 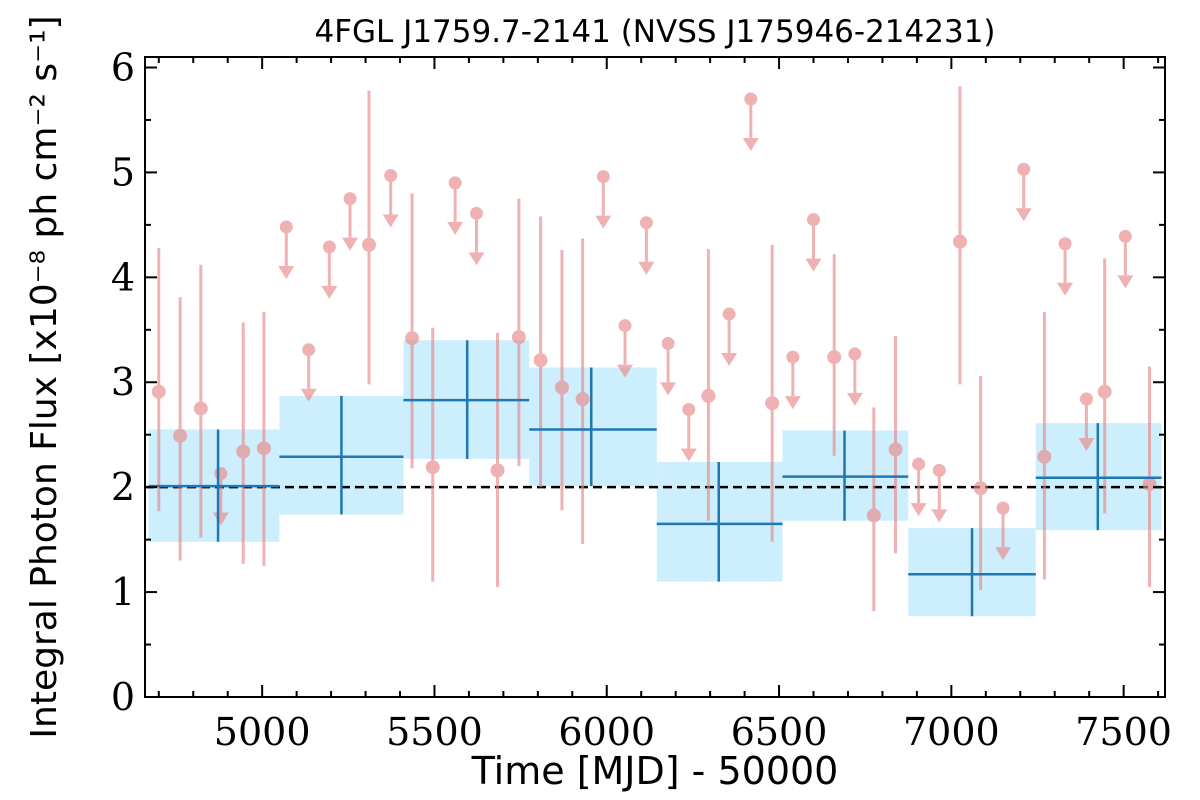 I want to click on x-tick-label: 6000, so click(x=606, y=732).